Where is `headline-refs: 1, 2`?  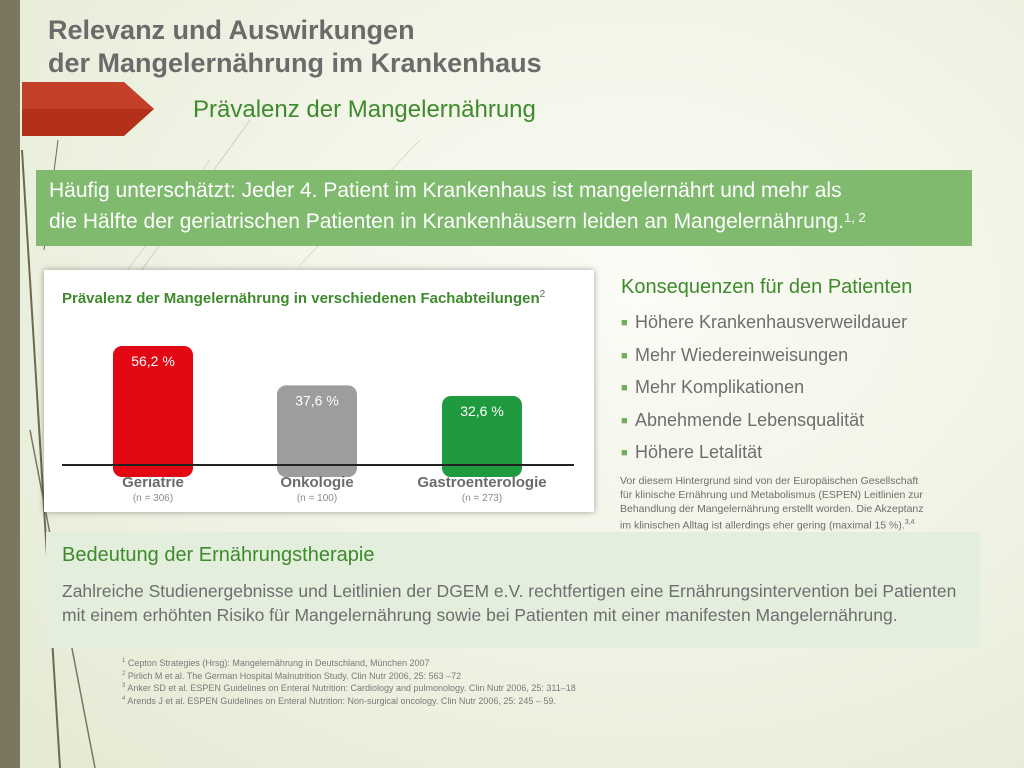 headline-refs: 1, 2 is located at coordinates (855, 217).